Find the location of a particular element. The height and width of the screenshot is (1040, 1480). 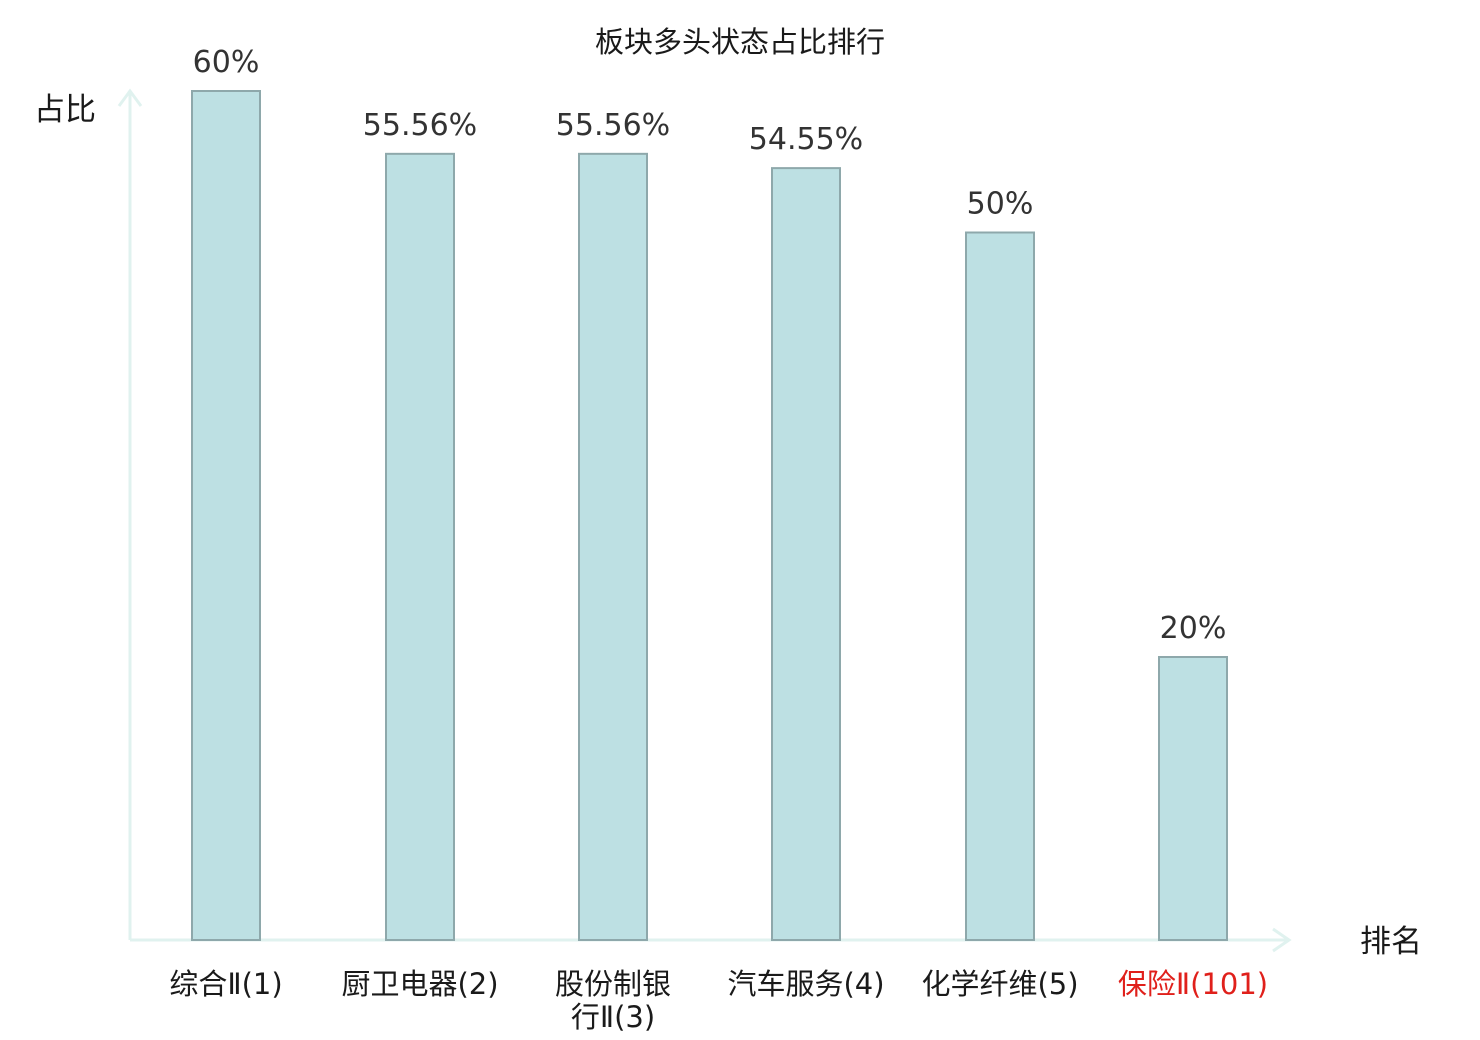

value-label-2: 55.56% is located at coordinates (613, 125).